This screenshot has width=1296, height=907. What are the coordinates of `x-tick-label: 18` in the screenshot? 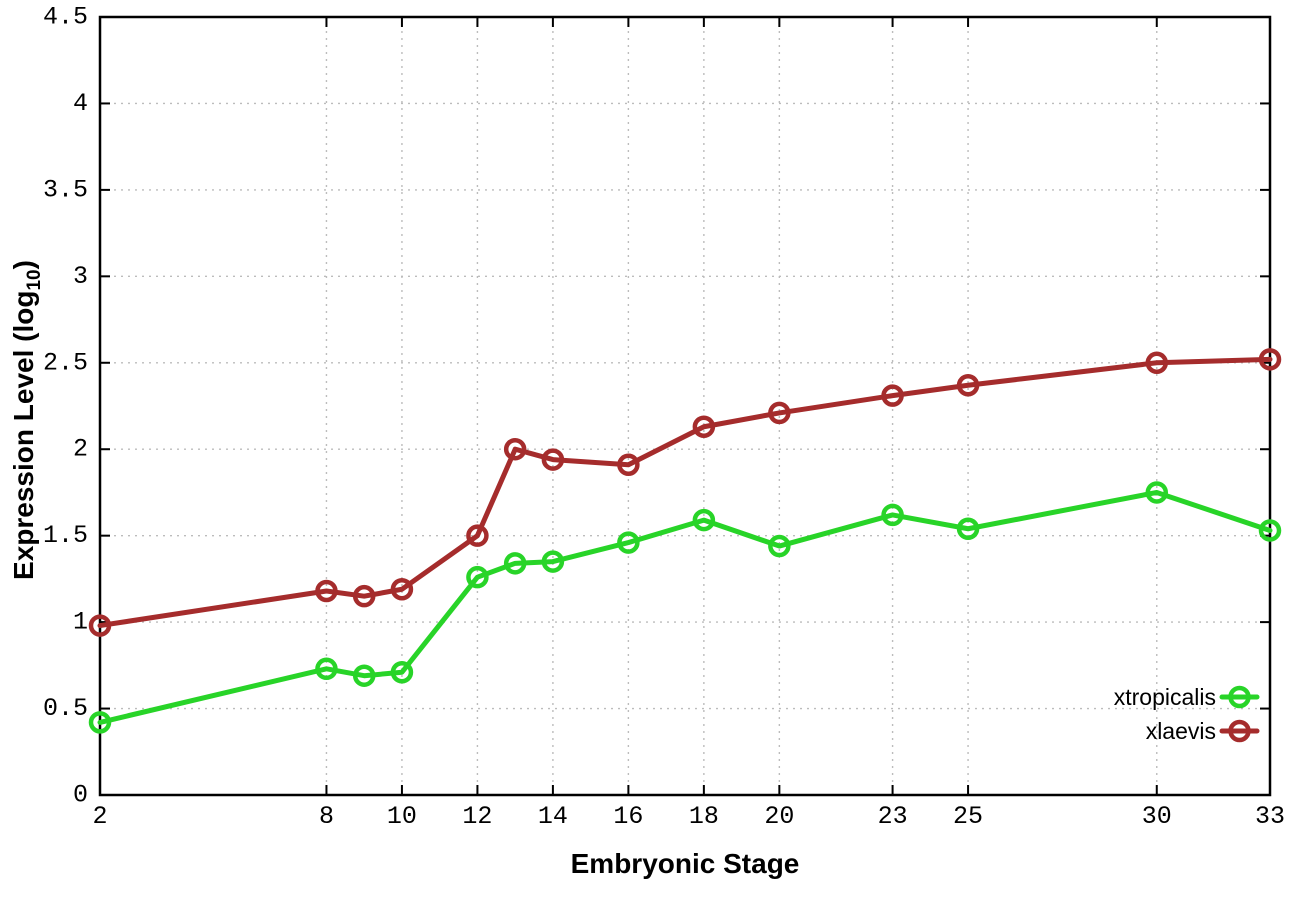 It's located at (704, 816).